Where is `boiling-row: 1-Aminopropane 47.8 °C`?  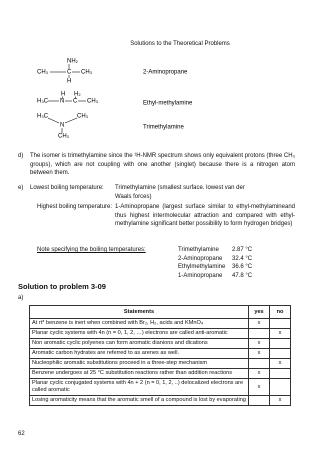
boiling-row: 1-Aminopropane 47.8 °C is located at coordinates (215, 276).